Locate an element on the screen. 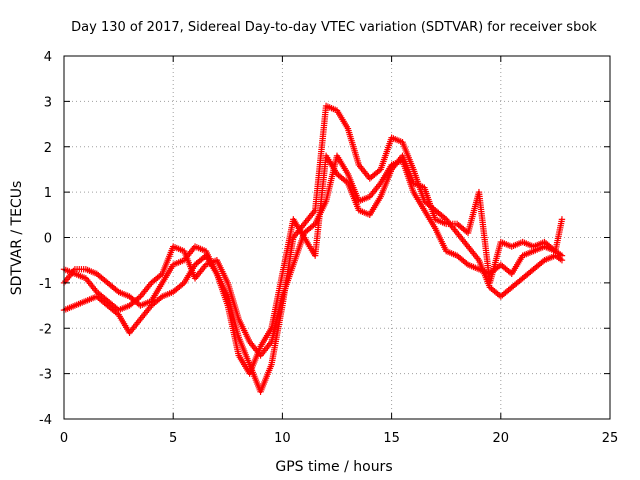  x-tick-label: 25 is located at coordinates (610, 438).